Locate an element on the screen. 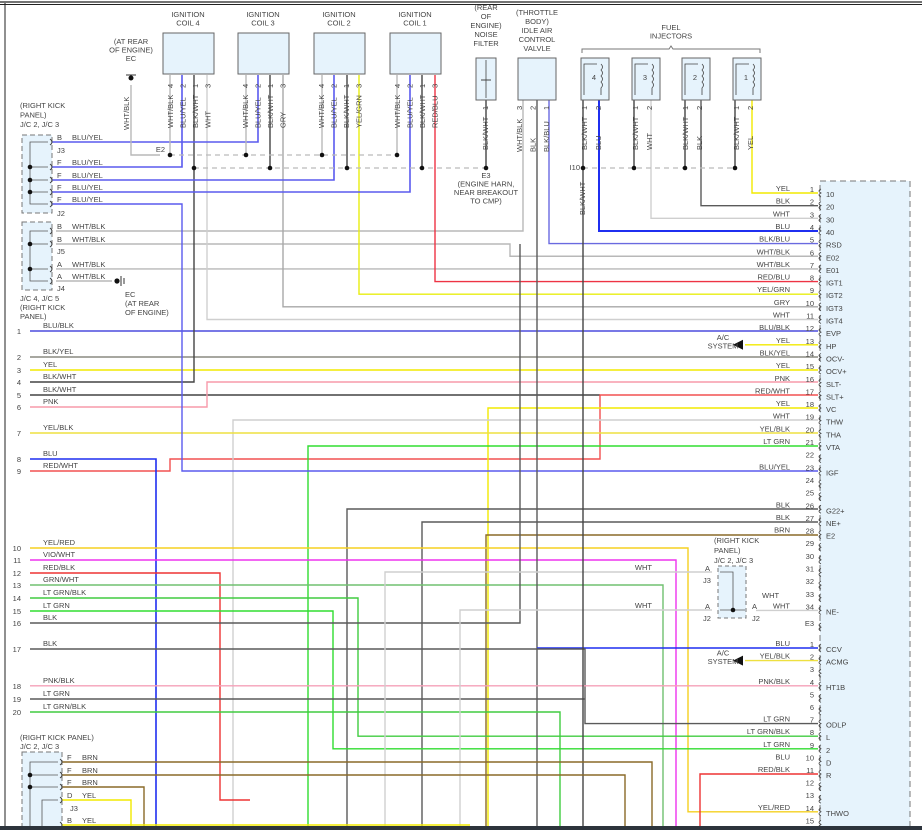 Image resolution: width=922 pixels, height=830 pixels. ecm-pin-function: 20 is located at coordinates (830, 207).